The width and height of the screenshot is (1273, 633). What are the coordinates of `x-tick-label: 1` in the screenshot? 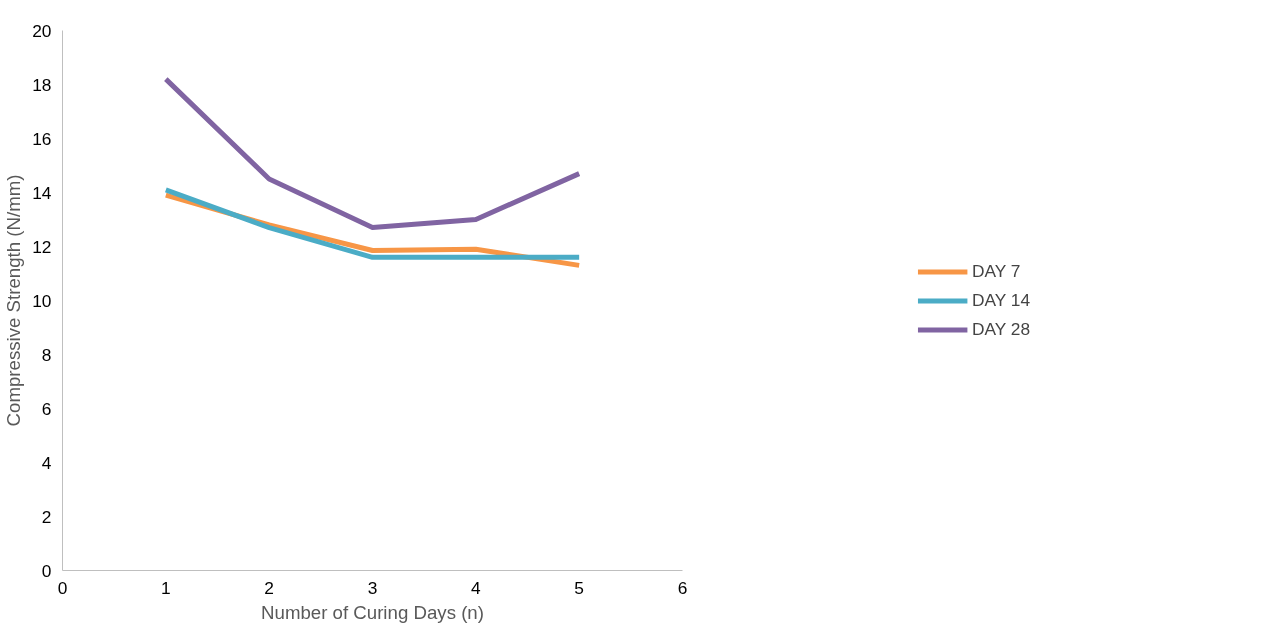 It's located at (166, 587).